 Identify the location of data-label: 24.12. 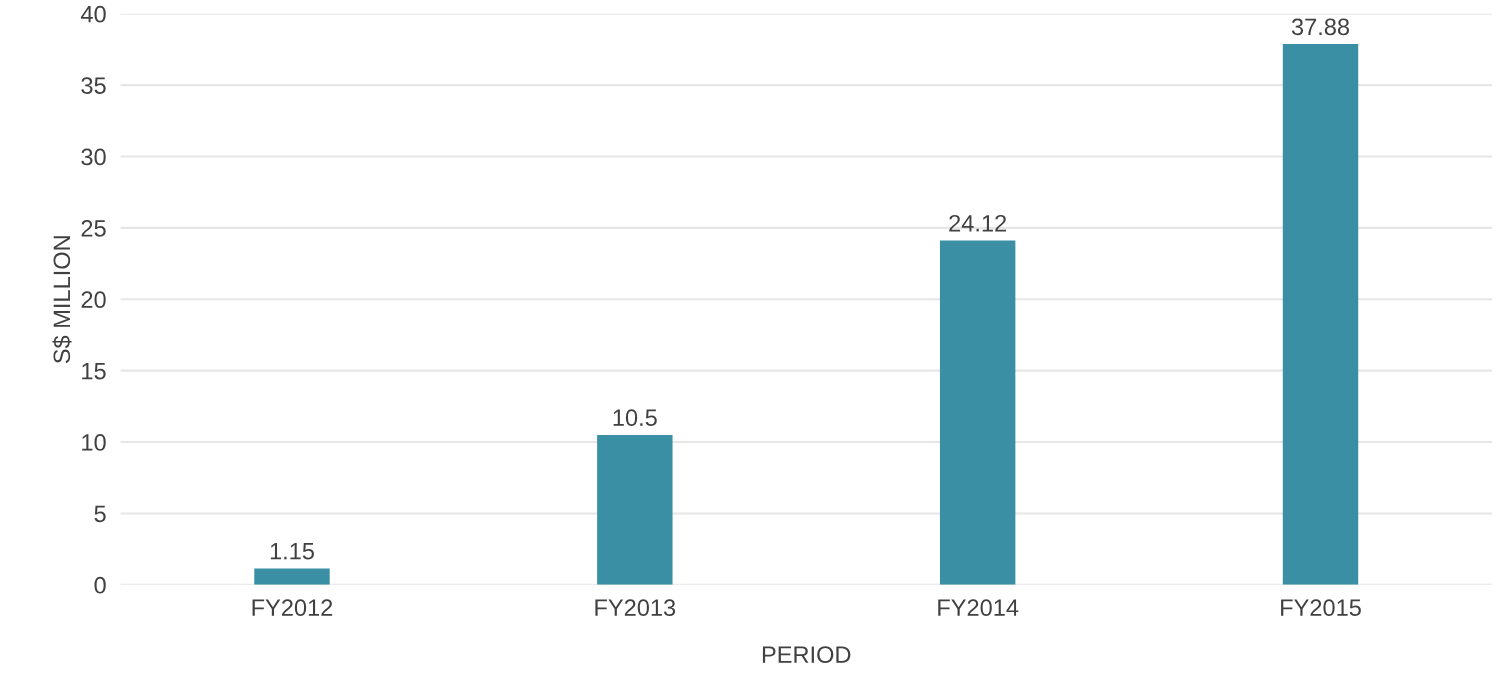
(978, 223).